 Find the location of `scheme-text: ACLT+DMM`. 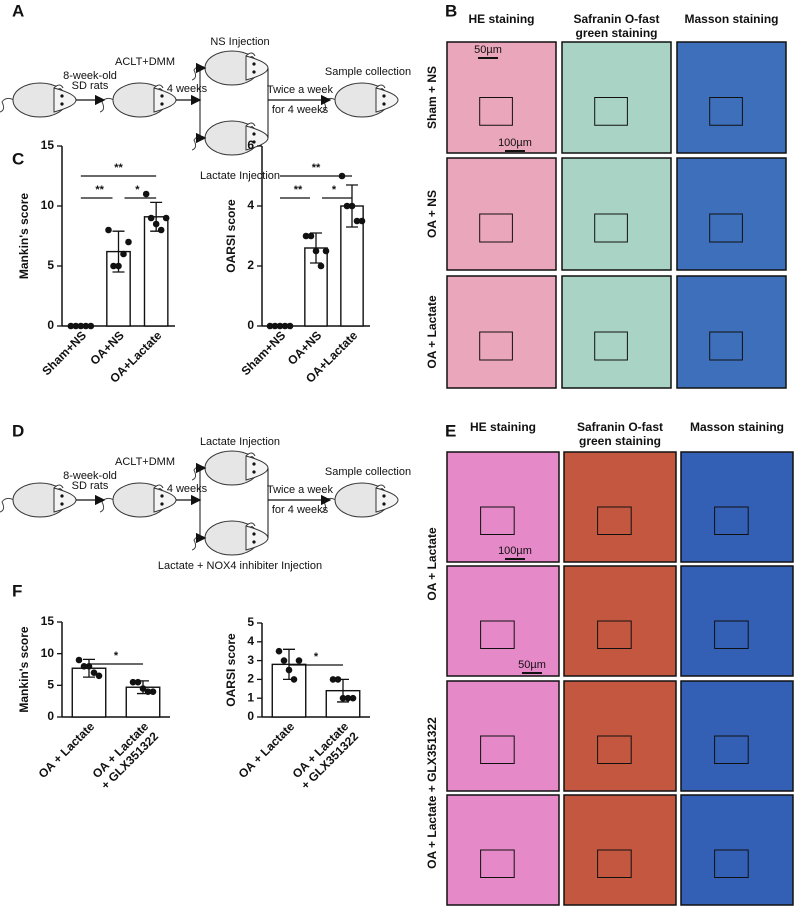

scheme-text: ACLT+DMM is located at coordinates (145, 62).